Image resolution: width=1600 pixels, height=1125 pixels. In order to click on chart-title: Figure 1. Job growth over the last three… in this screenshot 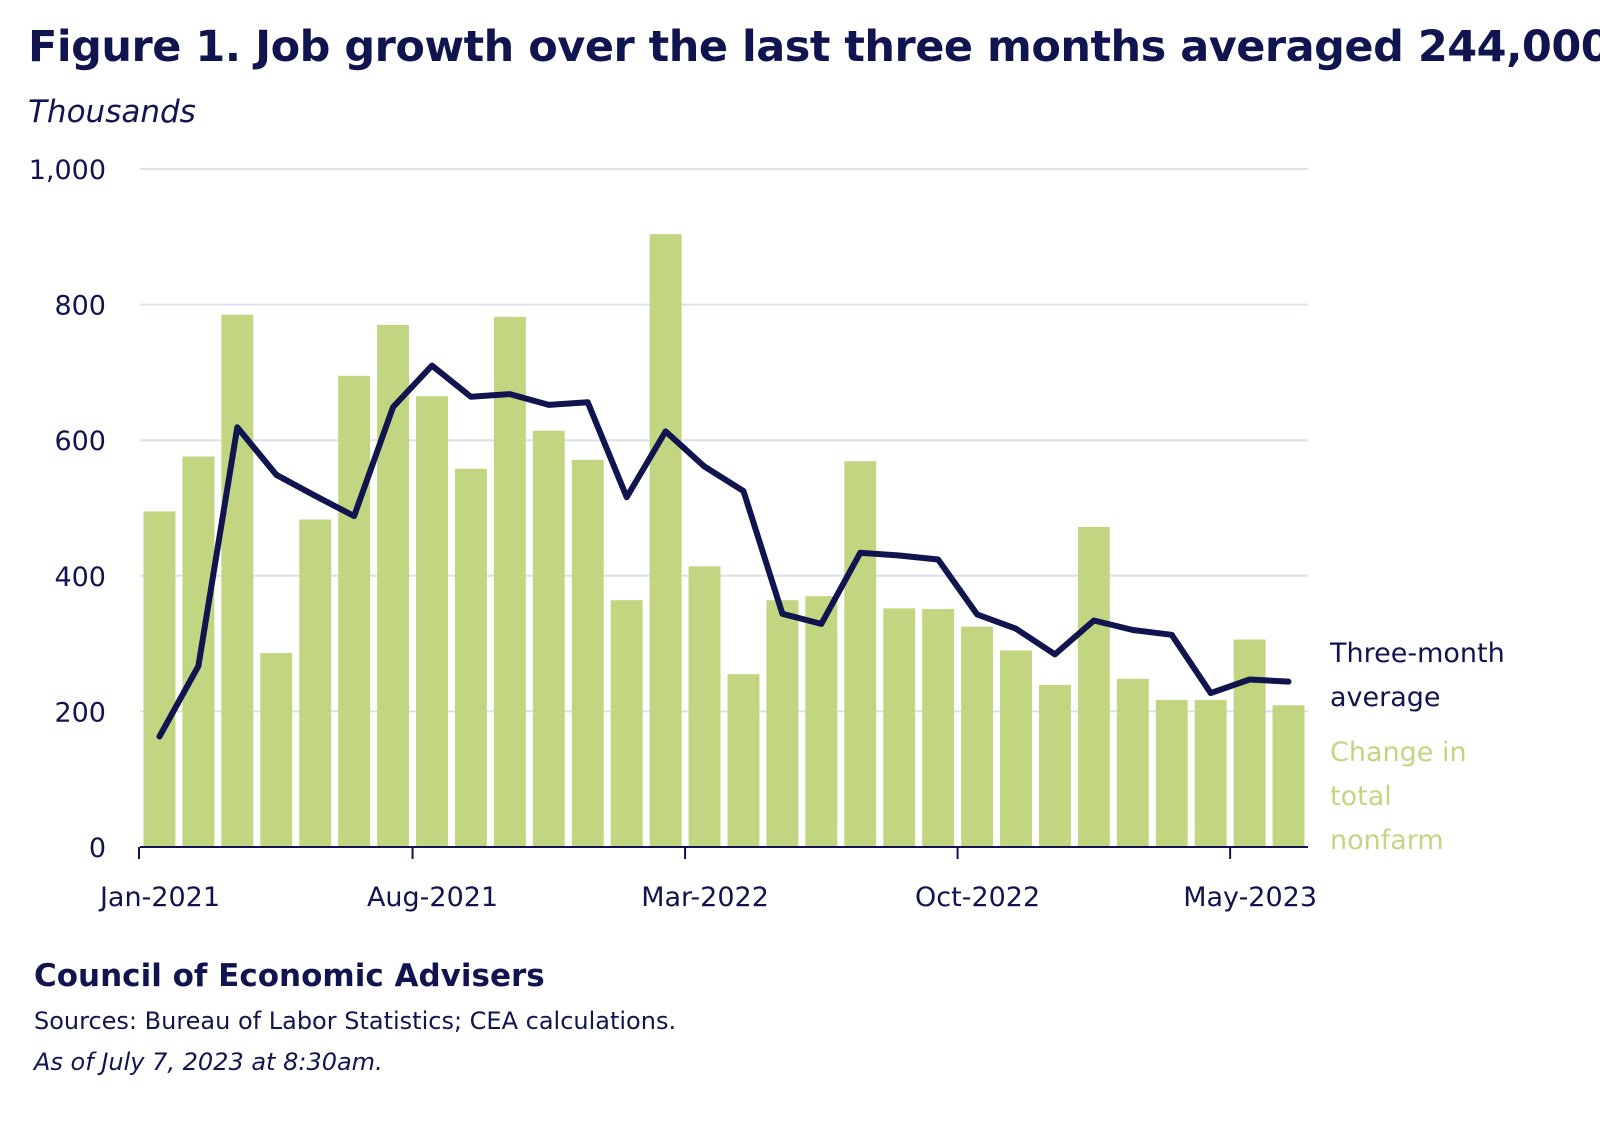, I will do `click(814, 47)`.